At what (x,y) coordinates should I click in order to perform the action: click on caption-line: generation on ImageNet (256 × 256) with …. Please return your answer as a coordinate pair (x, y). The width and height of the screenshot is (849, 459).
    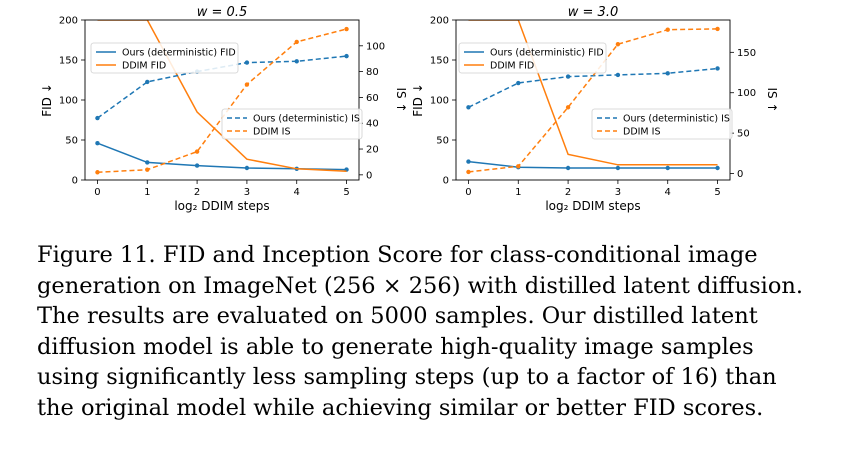
    Looking at the image, I should click on (420, 285).